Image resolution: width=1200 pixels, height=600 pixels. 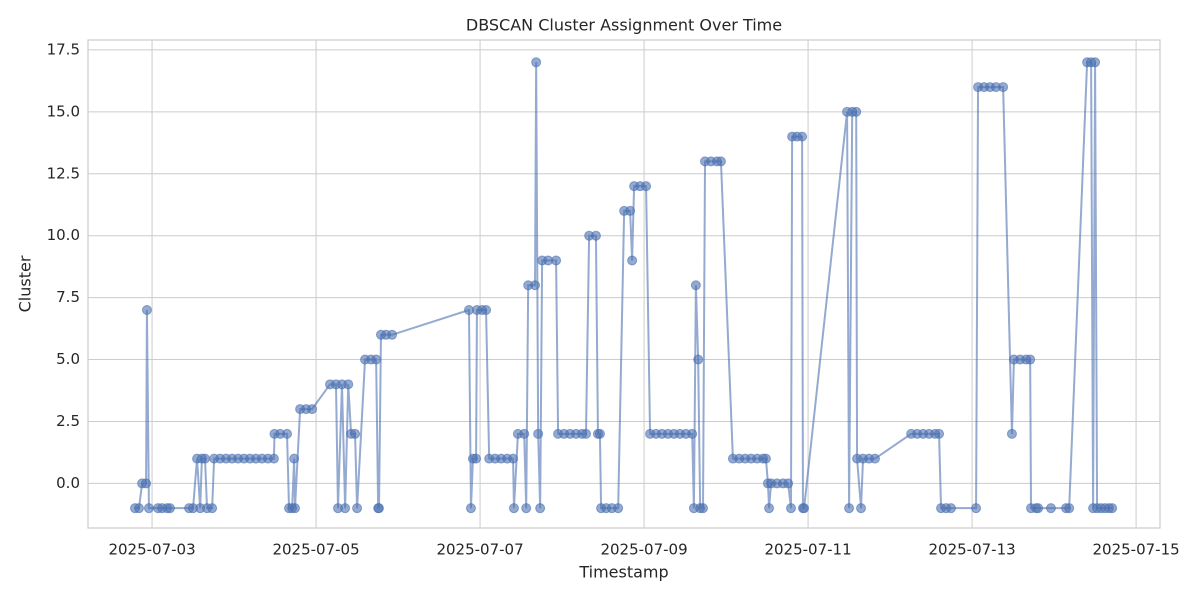 I want to click on x-tick-label: 2025-07-09, so click(x=643, y=550).